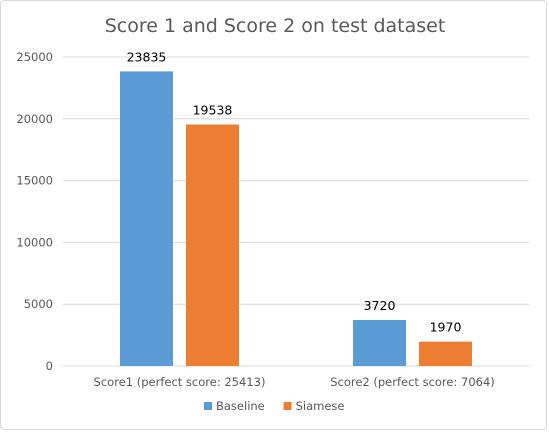  What do you see at coordinates (320, 406) in the screenshot?
I see `legend-label-siamese: Siamese` at bounding box center [320, 406].